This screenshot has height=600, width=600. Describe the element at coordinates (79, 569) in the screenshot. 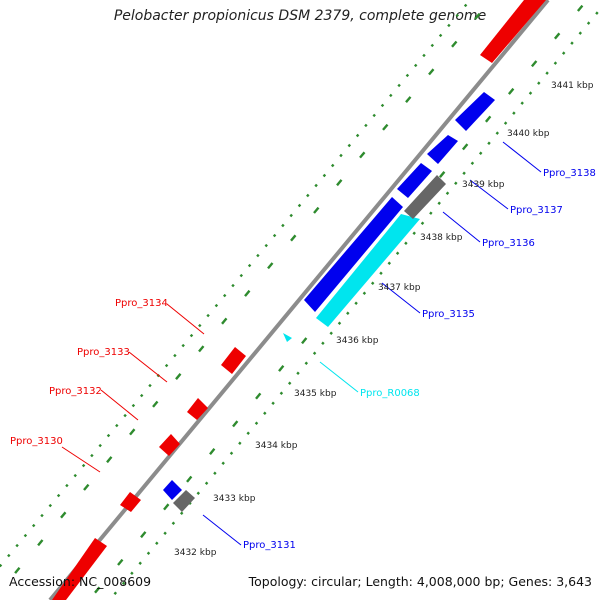

I see `gene-feature-red-lower` at that location.